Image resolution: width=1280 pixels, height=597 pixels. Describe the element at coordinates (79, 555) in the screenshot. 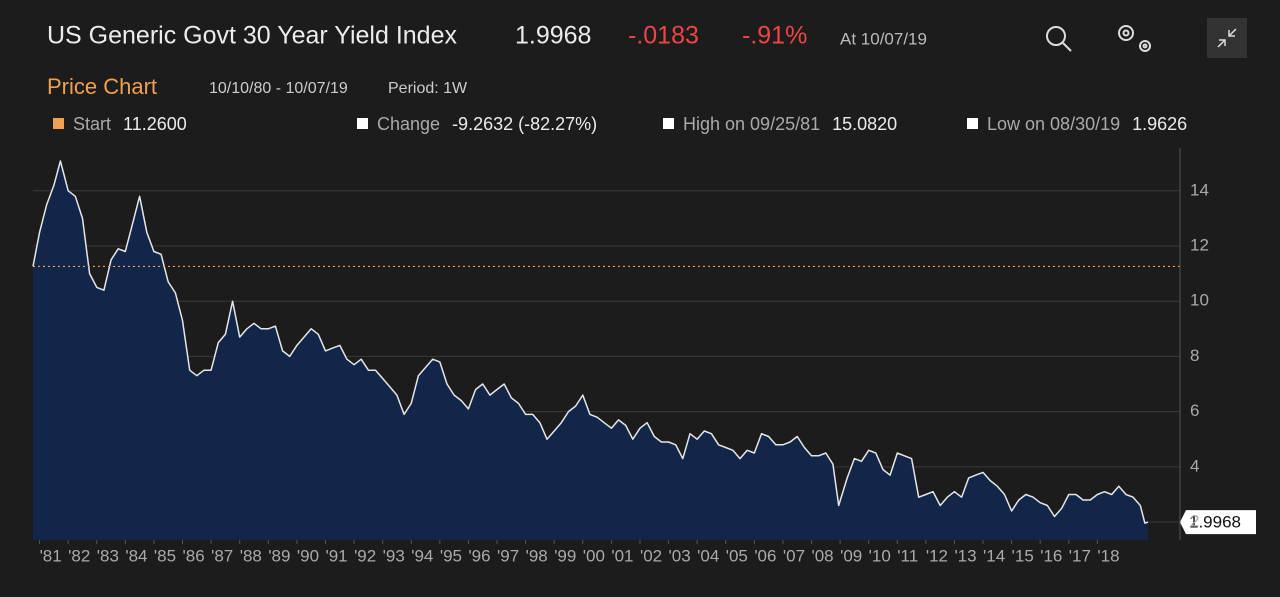

I see `x-tick-label: '82` at that location.